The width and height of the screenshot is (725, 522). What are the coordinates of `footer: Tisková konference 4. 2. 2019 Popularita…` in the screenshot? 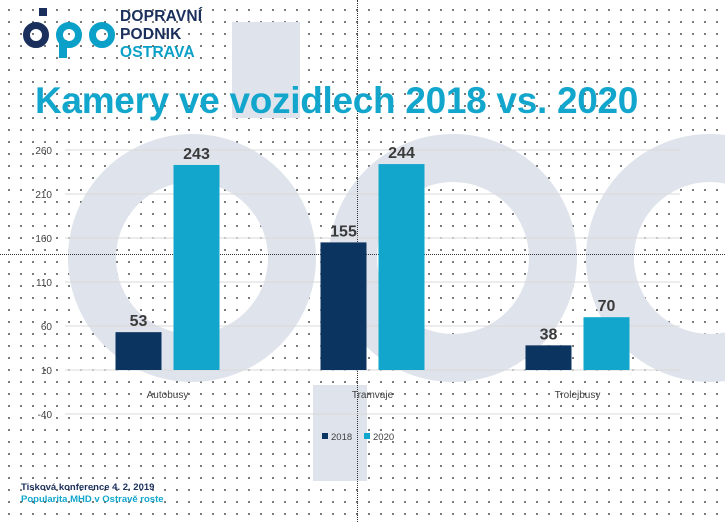 It's located at (92, 494).